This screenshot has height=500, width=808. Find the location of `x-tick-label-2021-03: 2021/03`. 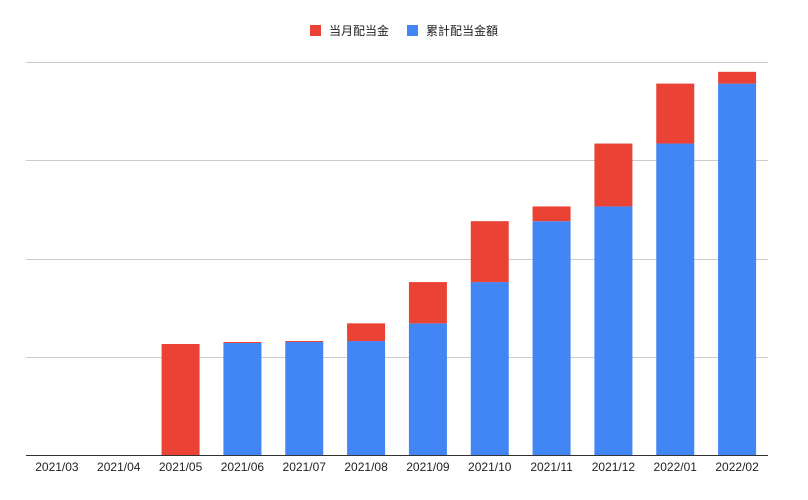

x-tick-label-2021-03: 2021/03 is located at coordinates (57, 467).